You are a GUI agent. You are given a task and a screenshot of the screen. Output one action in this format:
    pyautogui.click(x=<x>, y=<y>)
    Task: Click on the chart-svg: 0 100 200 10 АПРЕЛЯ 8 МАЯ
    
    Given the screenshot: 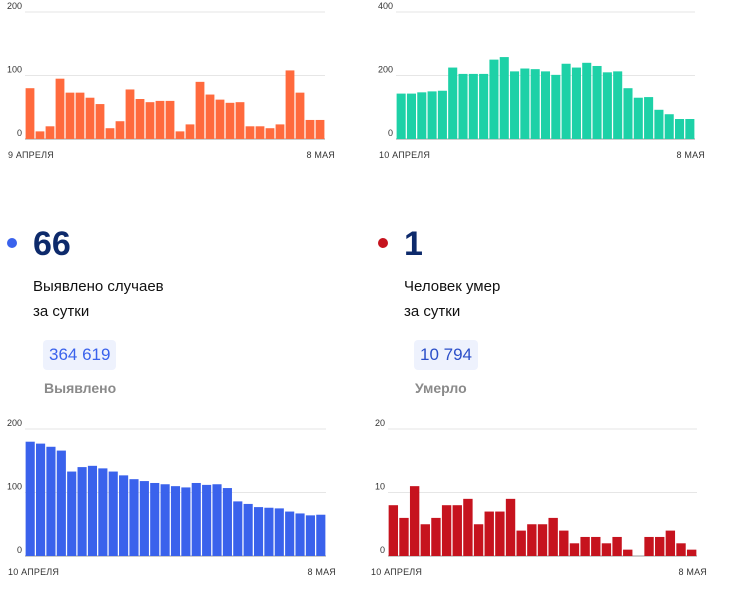 What is the action you would take?
    pyautogui.click(x=171, y=497)
    